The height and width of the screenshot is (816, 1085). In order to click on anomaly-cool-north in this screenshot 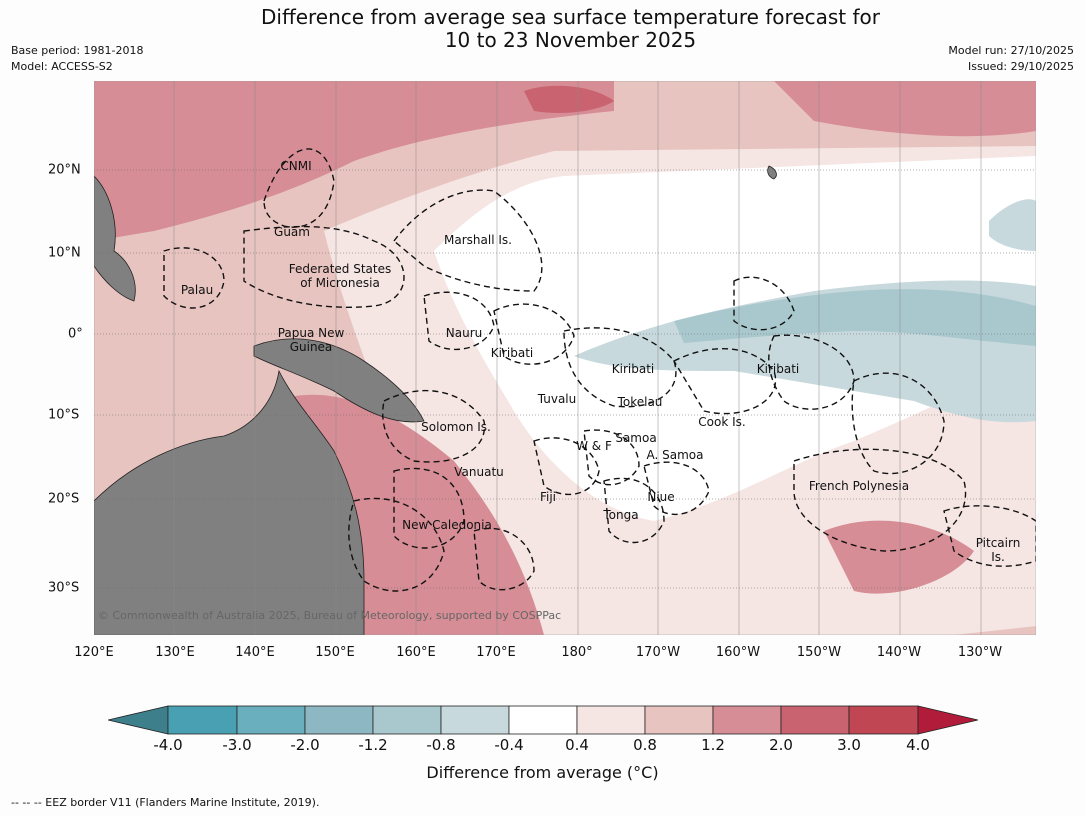, I will do `click(1012, 225)`.